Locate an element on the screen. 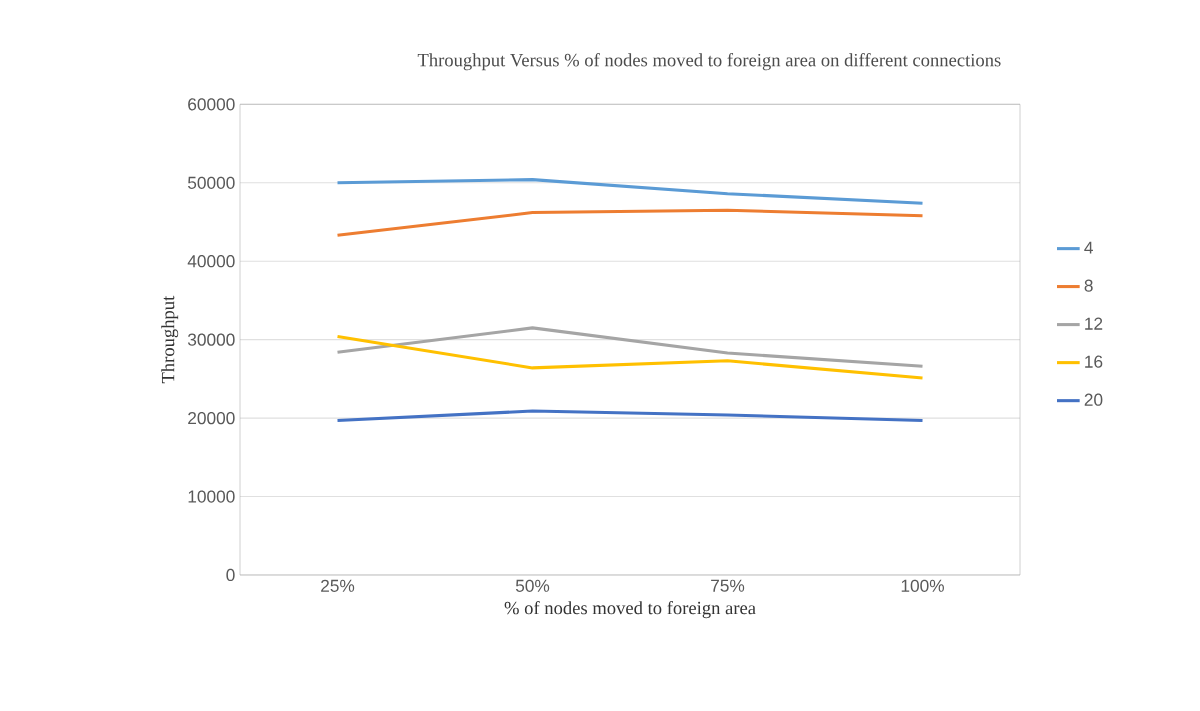  y-tick-label: 30000 is located at coordinates (211, 339).